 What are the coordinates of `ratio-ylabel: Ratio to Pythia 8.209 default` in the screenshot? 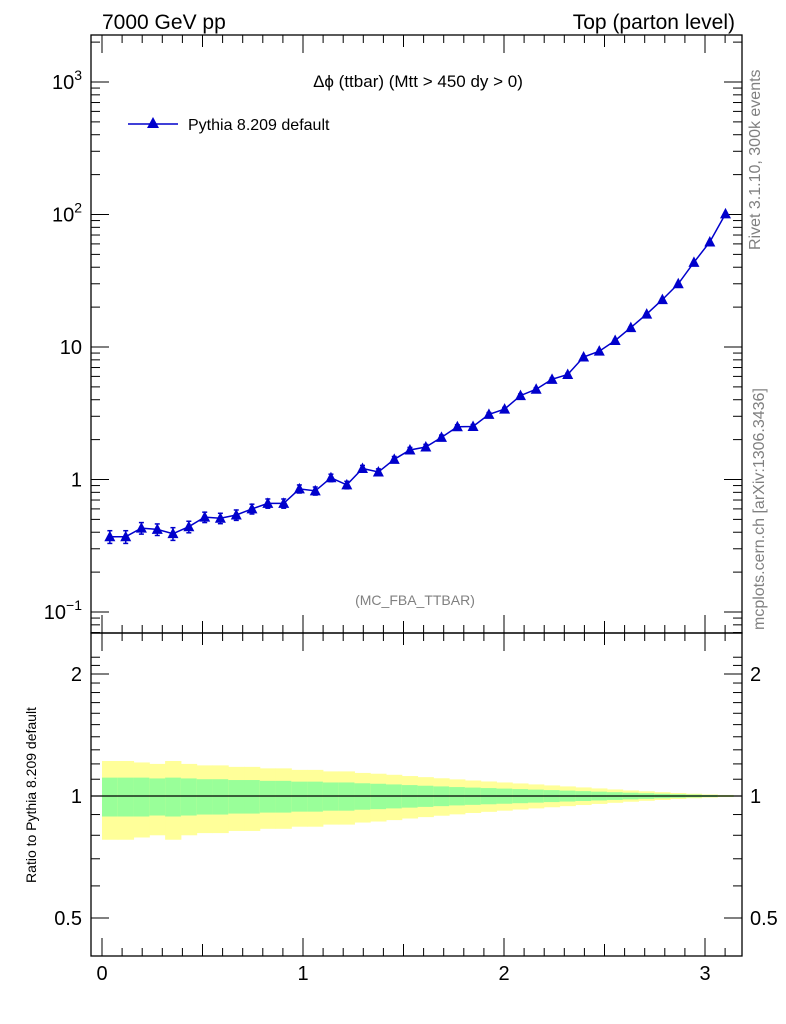 It's located at (31, 795).